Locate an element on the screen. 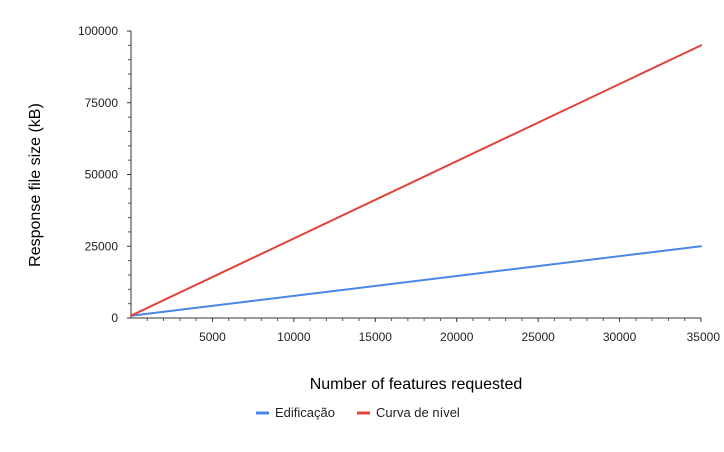 The height and width of the screenshot is (452, 724). x-tick-label: 20000 is located at coordinates (457, 337).